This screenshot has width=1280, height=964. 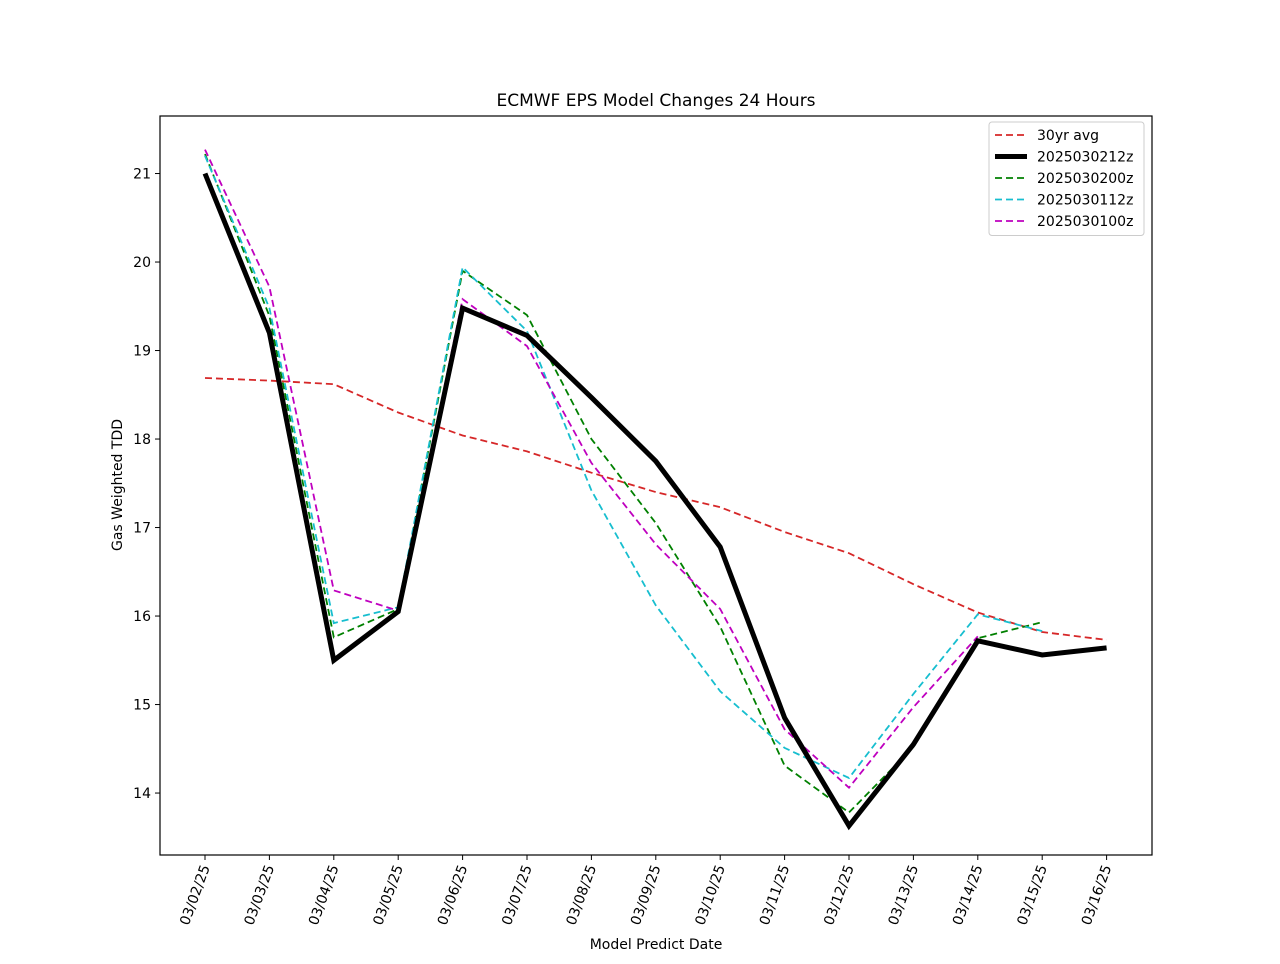 What do you see at coordinates (646, 895) in the screenshot?
I see `x-tick-label: 03/09/25` at bounding box center [646, 895].